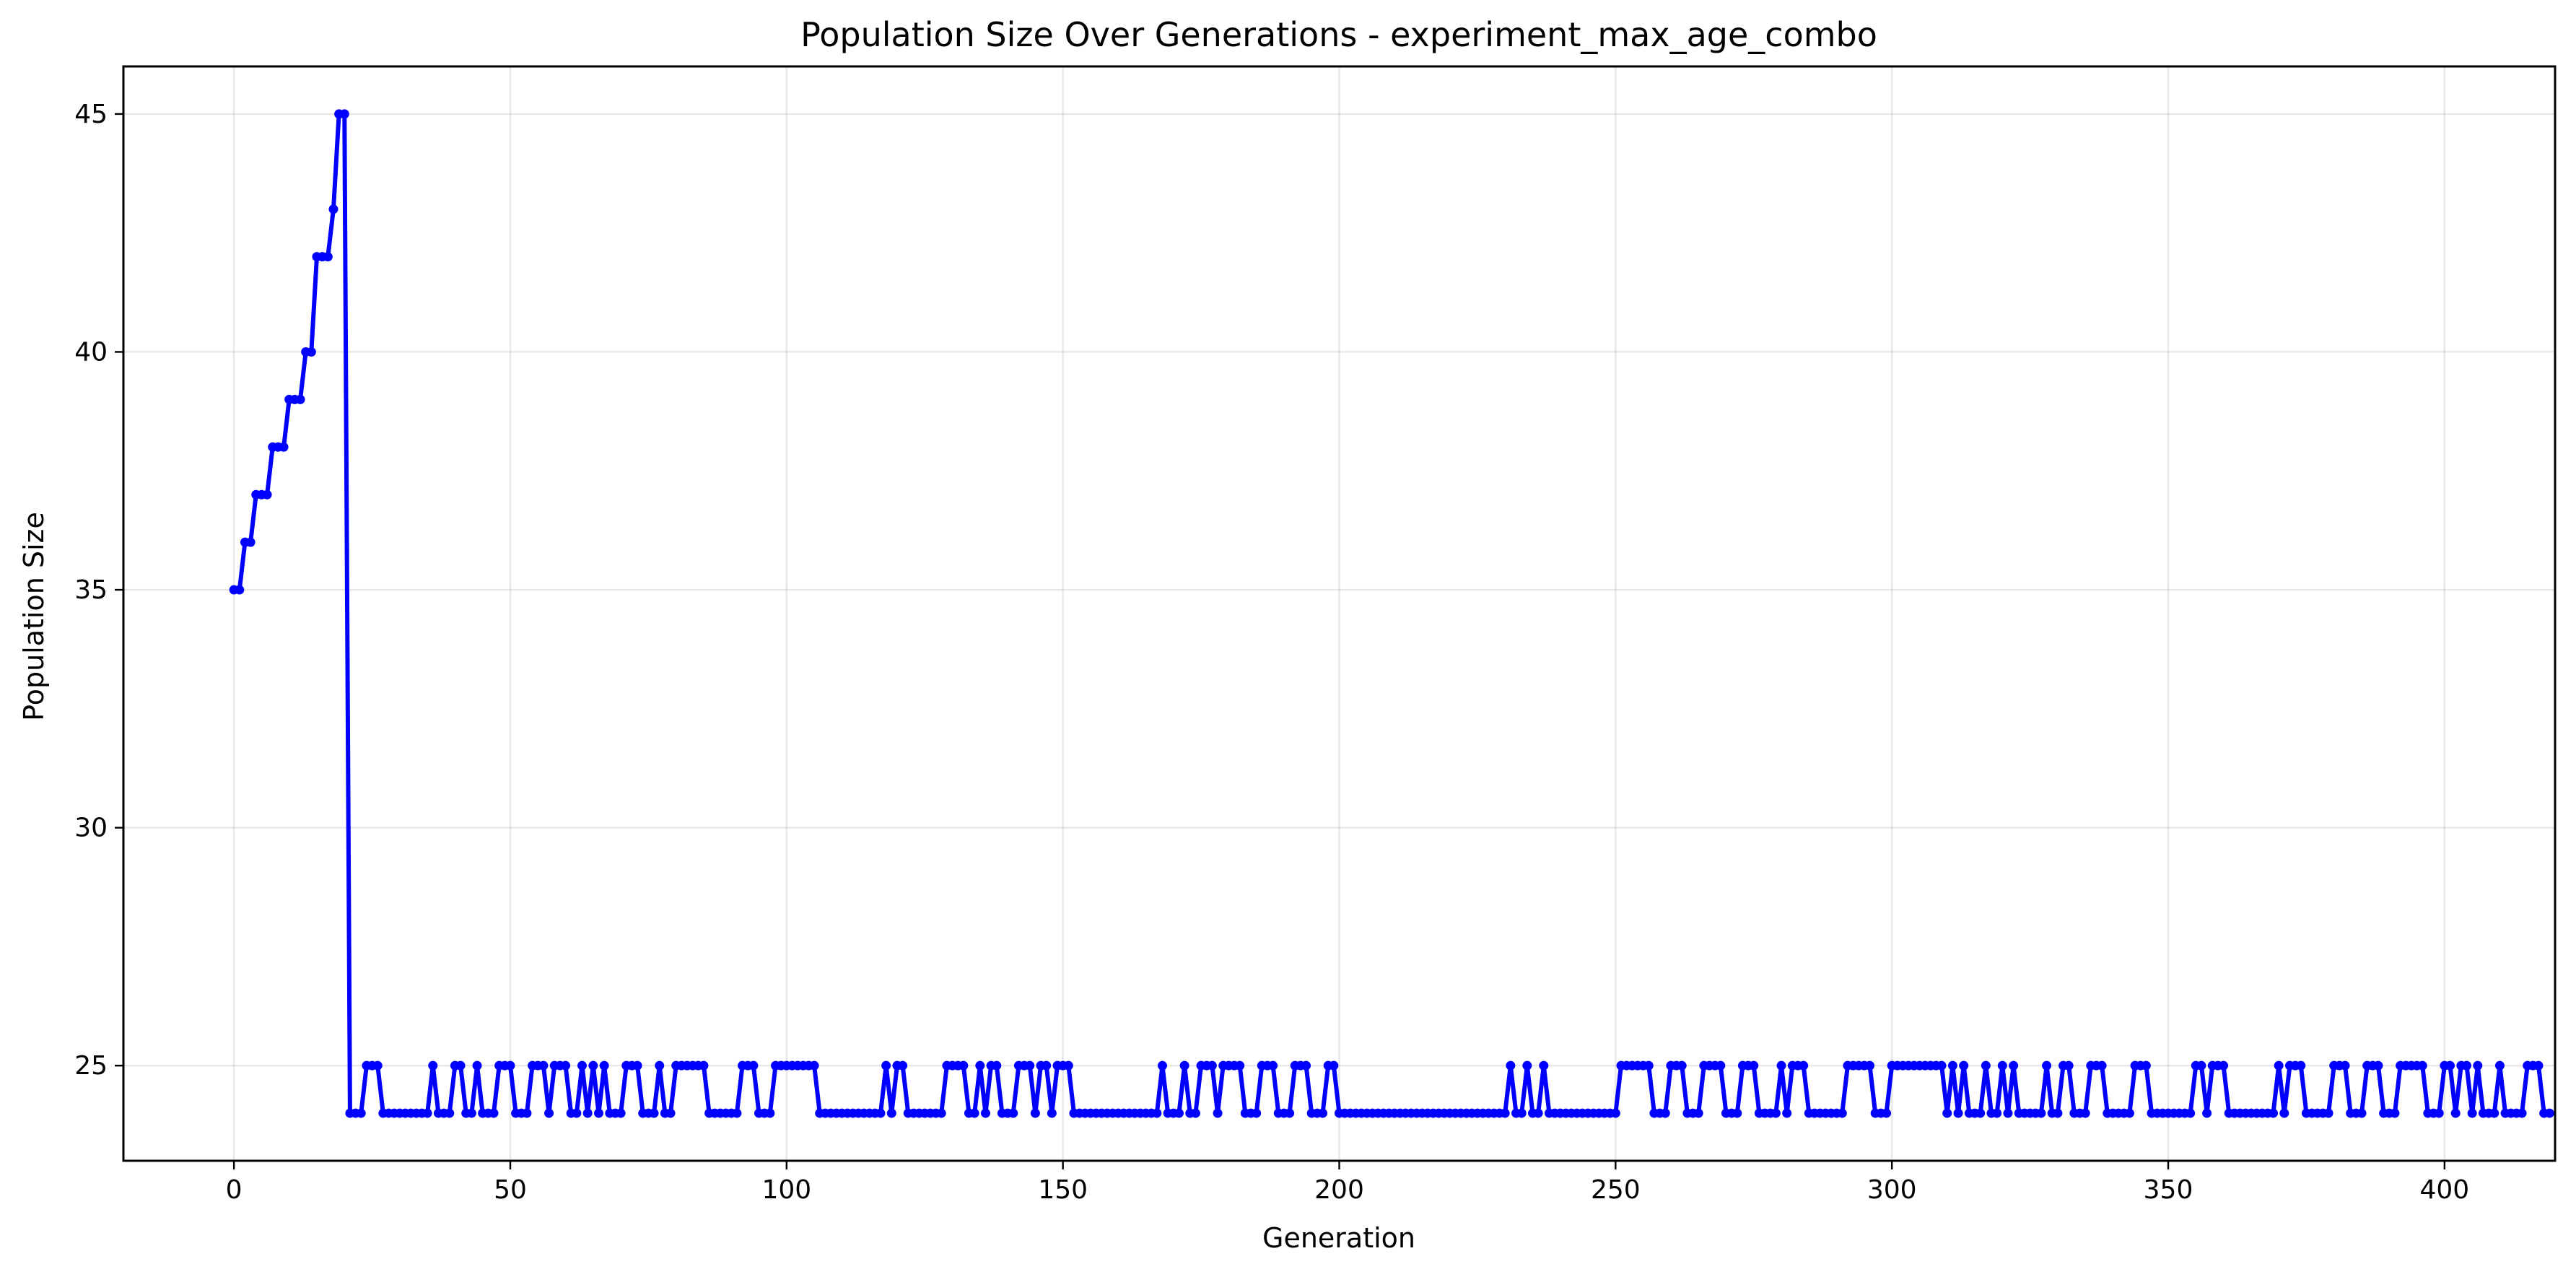 Image resolution: width=2576 pixels, height=1277 pixels. What do you see at coordinates (1063, 1190) in the screenshot?
I see `x-tick-label: 150` at bounding box center [1063, 1190].